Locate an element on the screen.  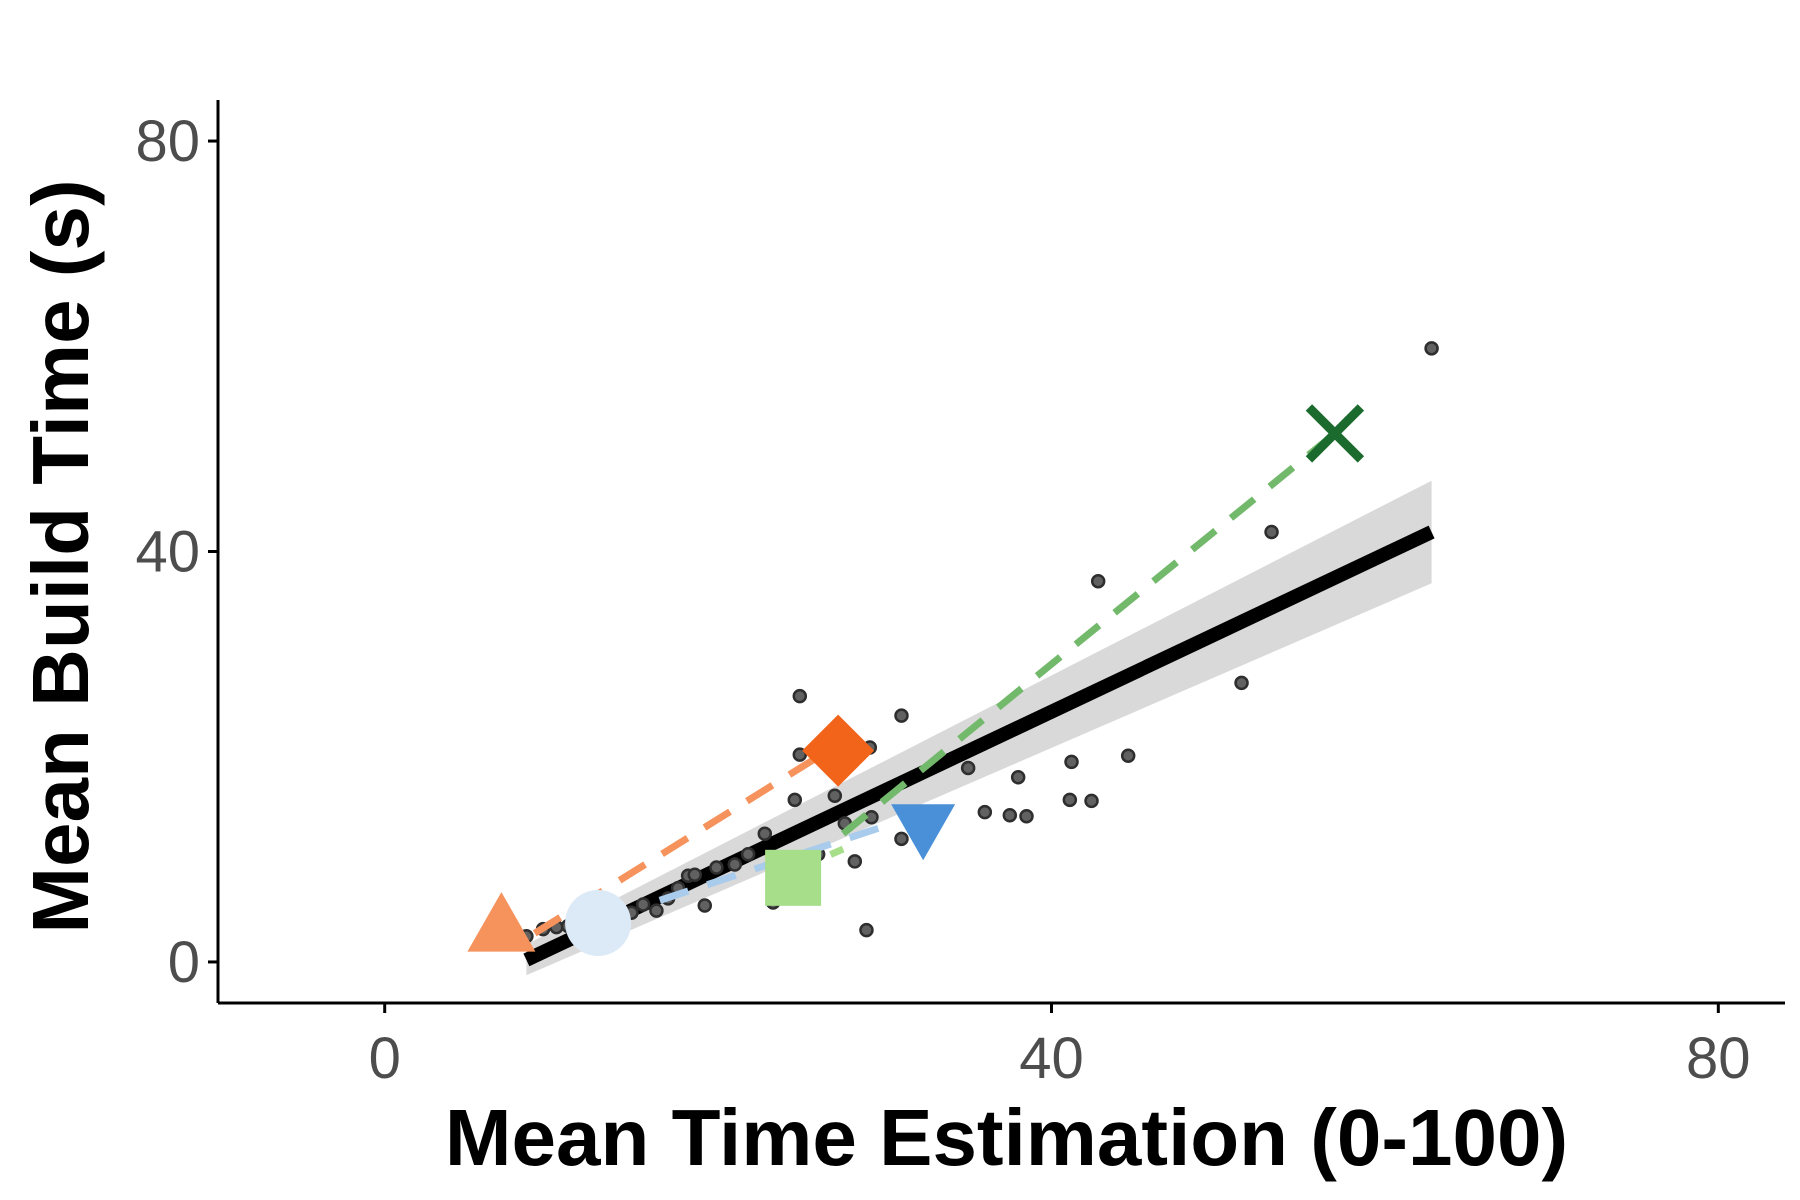
y-tick-label: 40 is located at coordinates (167, 552).